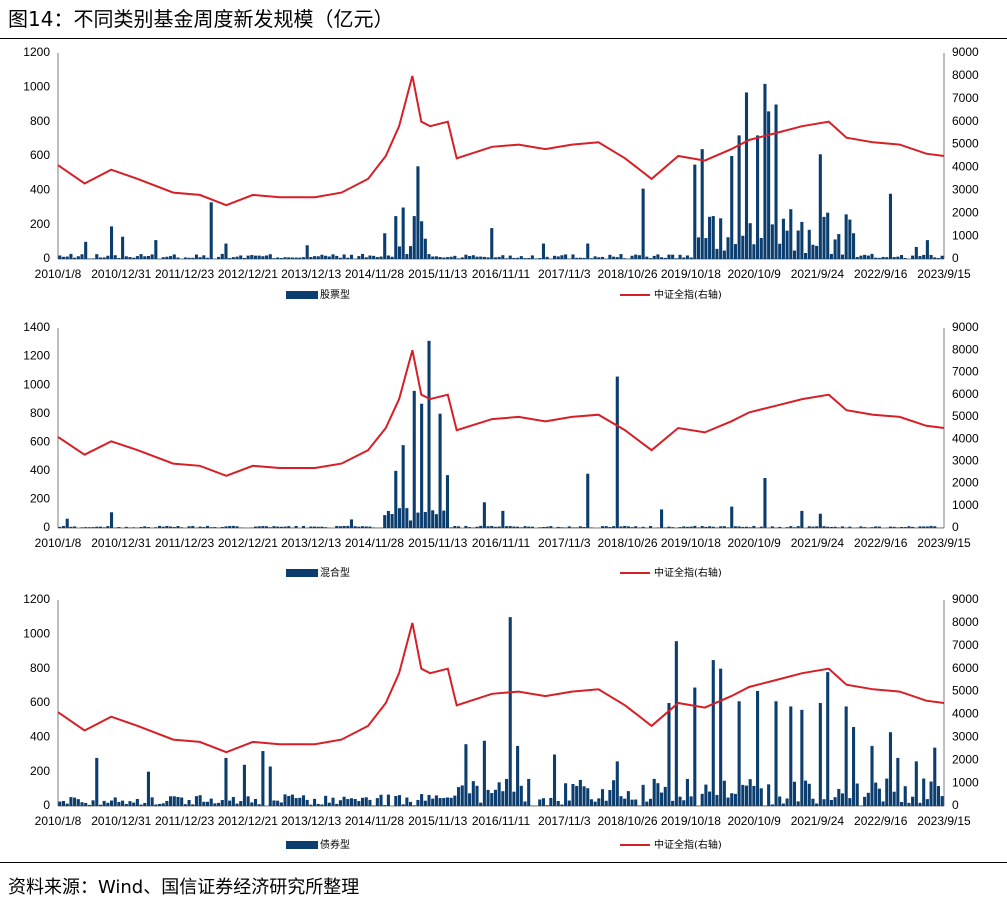 The image size is (1007, 917). I want to click on x-axis-tick: 2021/9/24, so click(818, 821).